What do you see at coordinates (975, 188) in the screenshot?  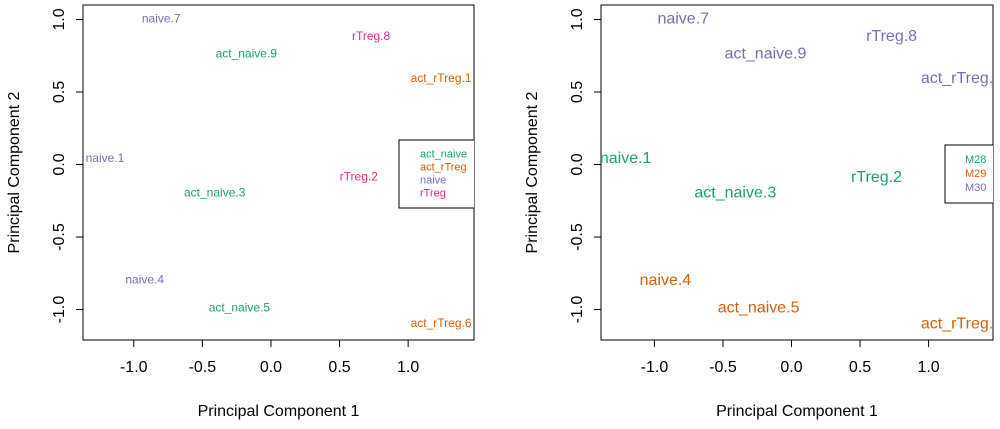 I see `legend-entry: M30` at bounding box center [975, 188].